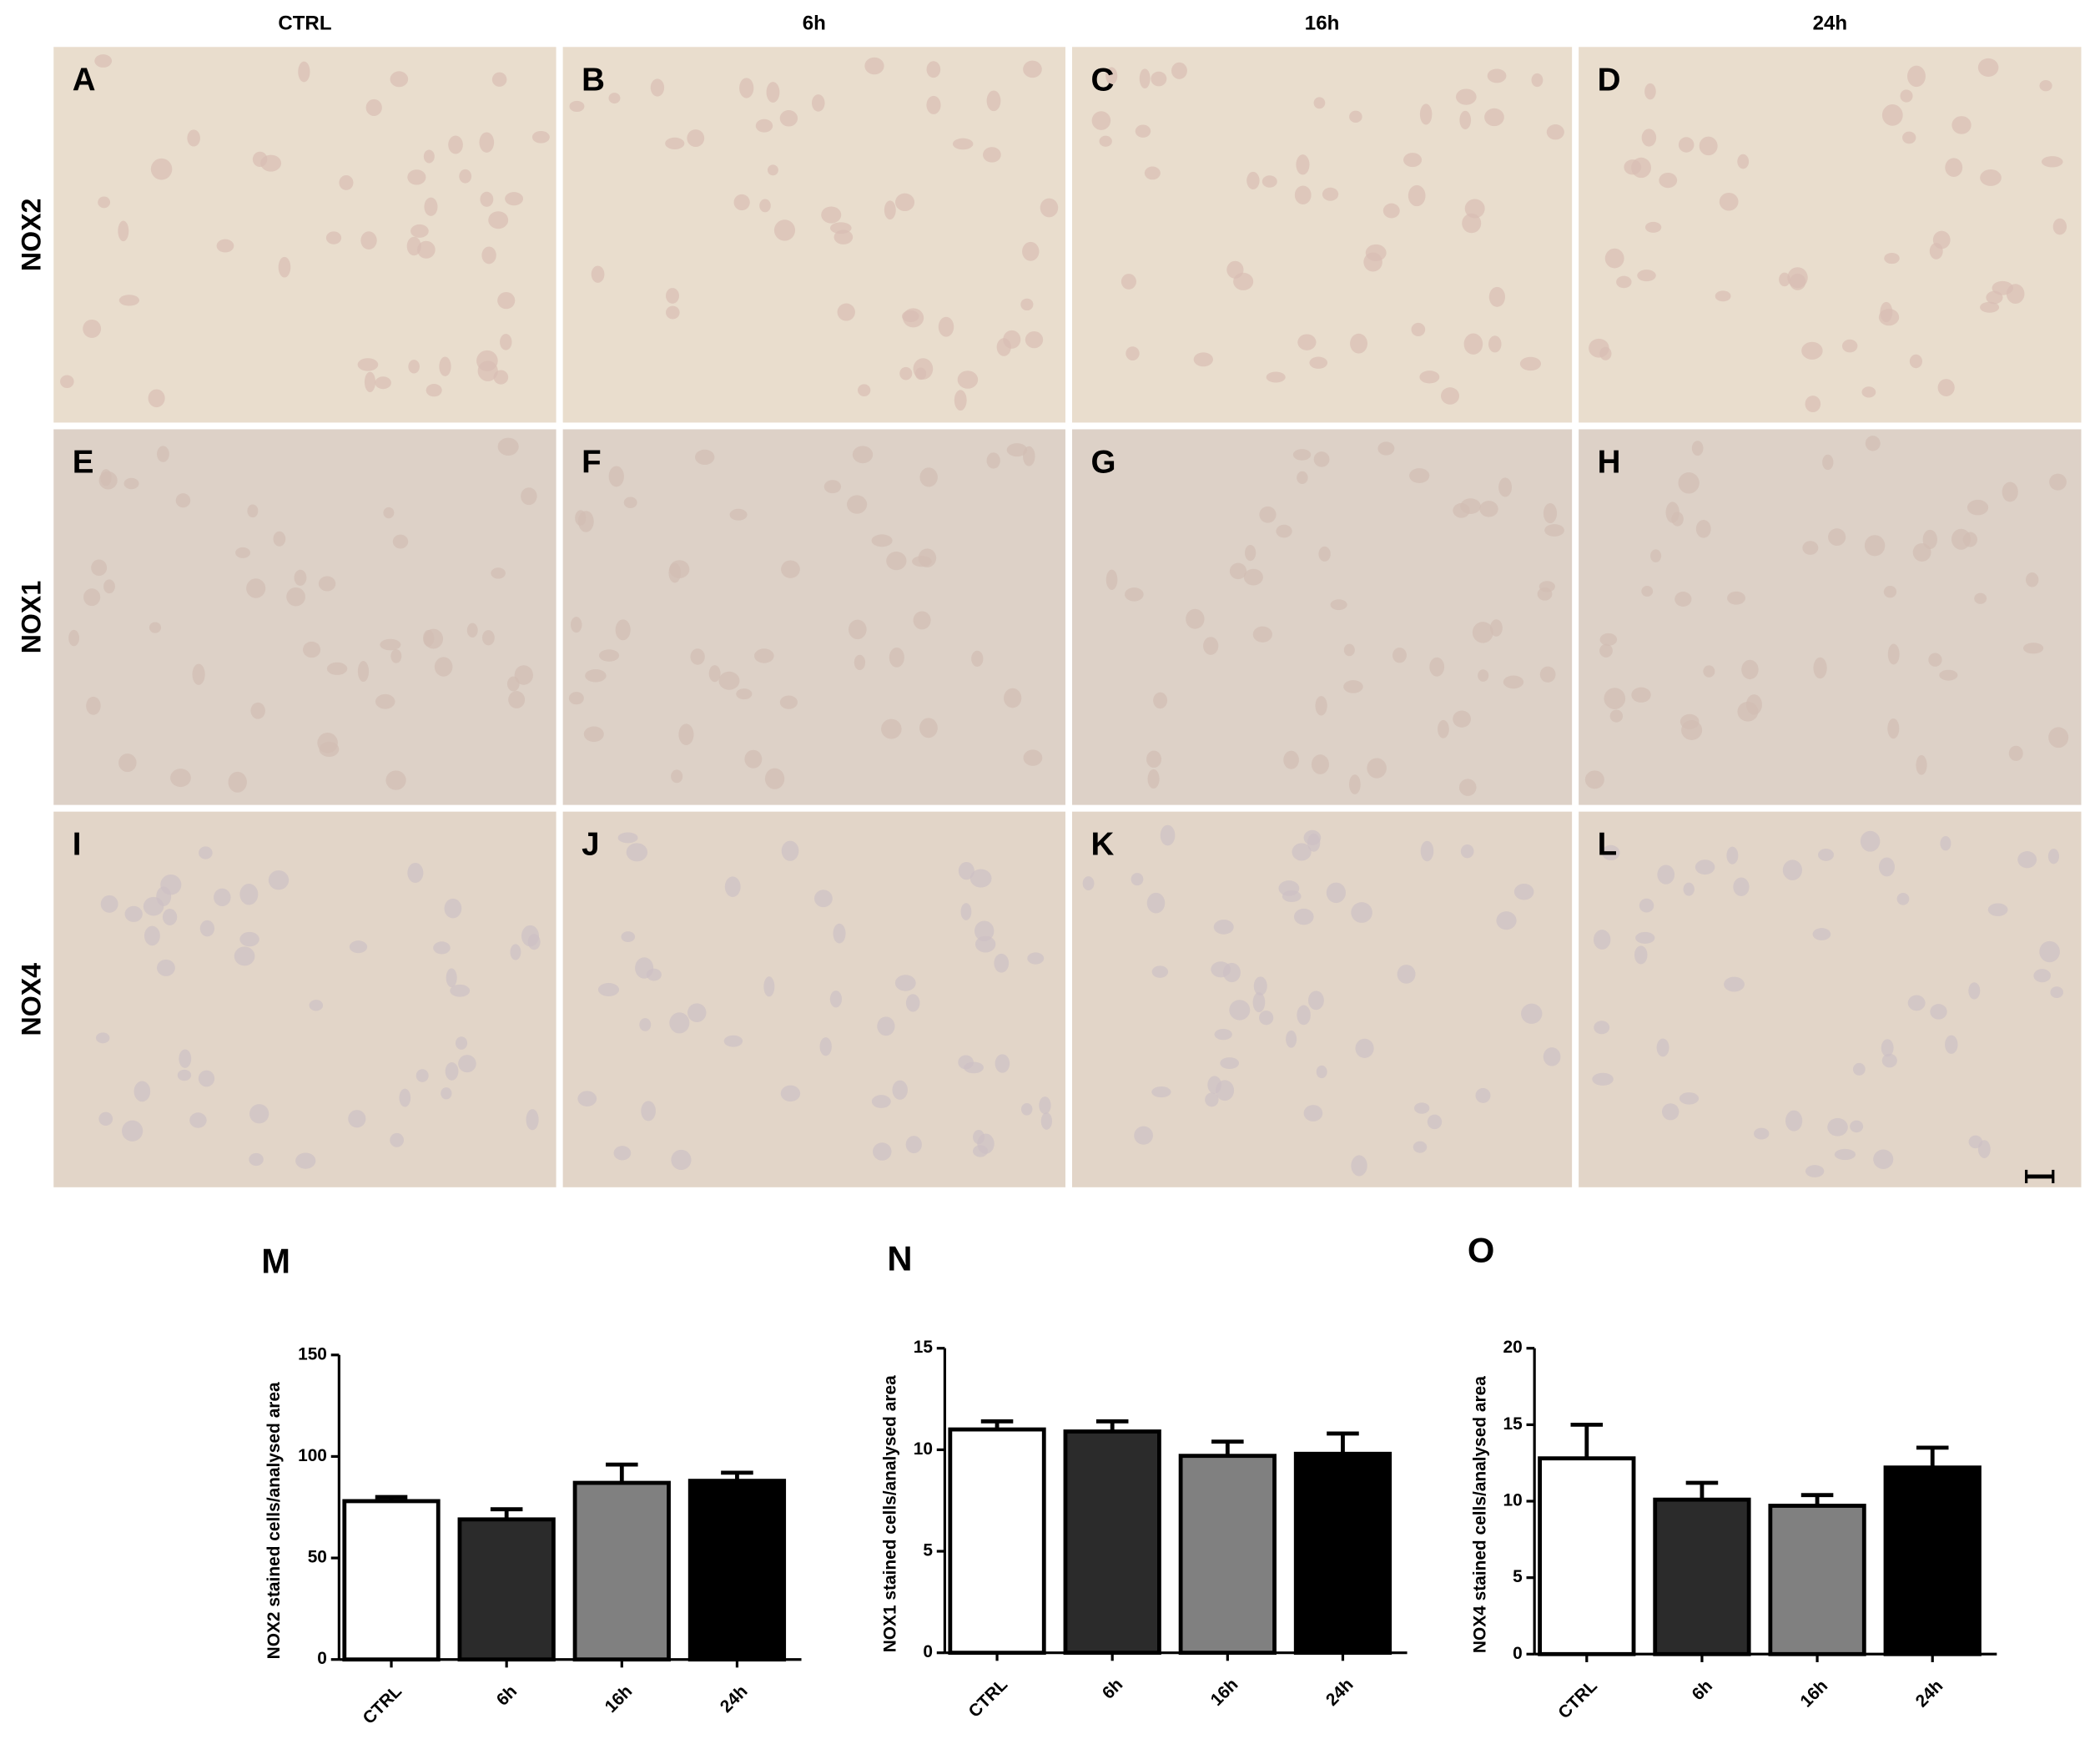 This screenshot has height=1744, width=2100. Describe the element at coordinates (928, 1550) in the screenshot. I see `y-tick-label: 5` at that location.